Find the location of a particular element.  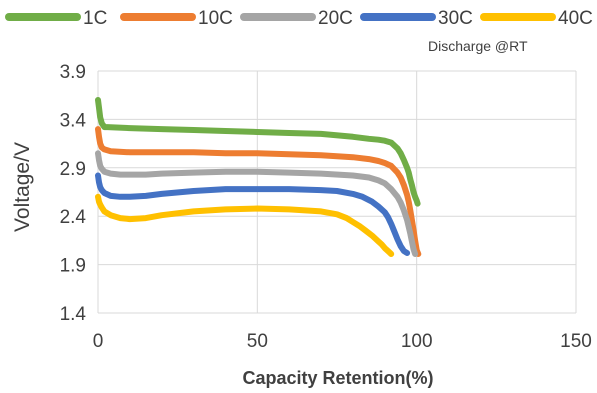

y-tick-label: 3.4 is located at coordinates (73, 120).